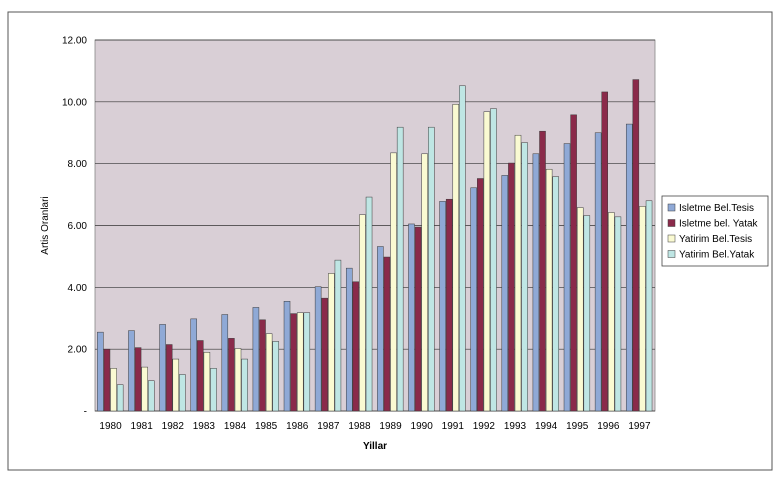 The image size is (778, 490). I want to click on legend-label: Isletme Bel.Tesis, so click(716, 208).